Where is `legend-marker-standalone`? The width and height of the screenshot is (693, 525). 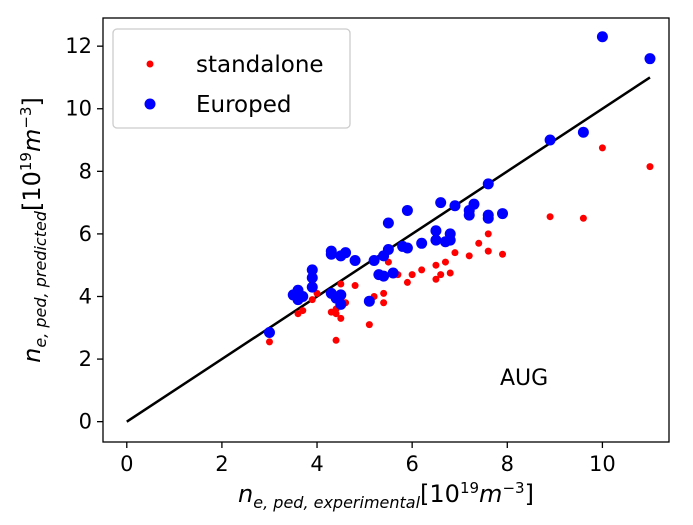 legend-marker-standalone is located at coordinates (150, 64).